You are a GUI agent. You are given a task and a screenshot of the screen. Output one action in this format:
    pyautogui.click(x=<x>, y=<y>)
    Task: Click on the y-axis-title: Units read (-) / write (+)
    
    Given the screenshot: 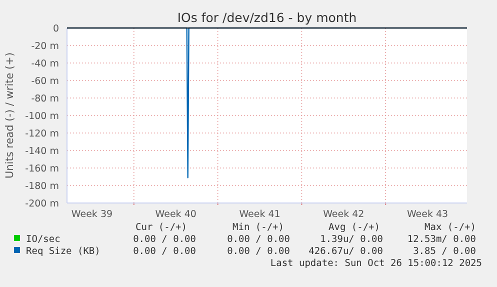 What is the action you would take?
    pyautogui.click(x=10, y=115)
    